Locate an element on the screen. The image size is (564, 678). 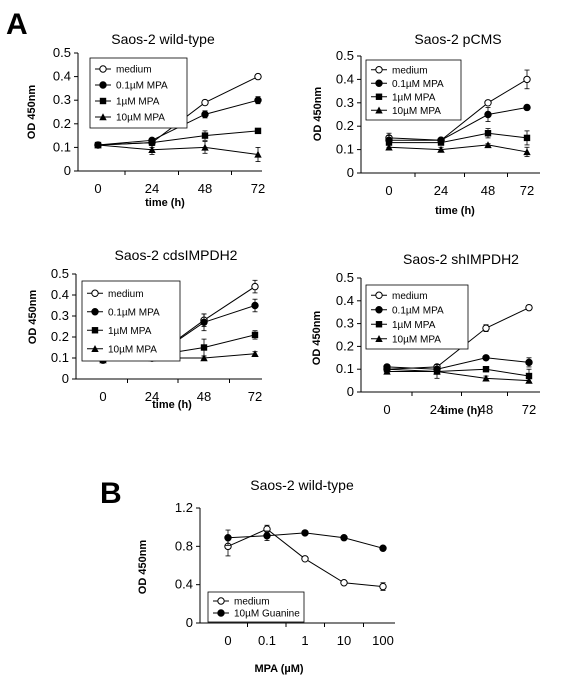
legend-box is located at coordinates (256, 607).